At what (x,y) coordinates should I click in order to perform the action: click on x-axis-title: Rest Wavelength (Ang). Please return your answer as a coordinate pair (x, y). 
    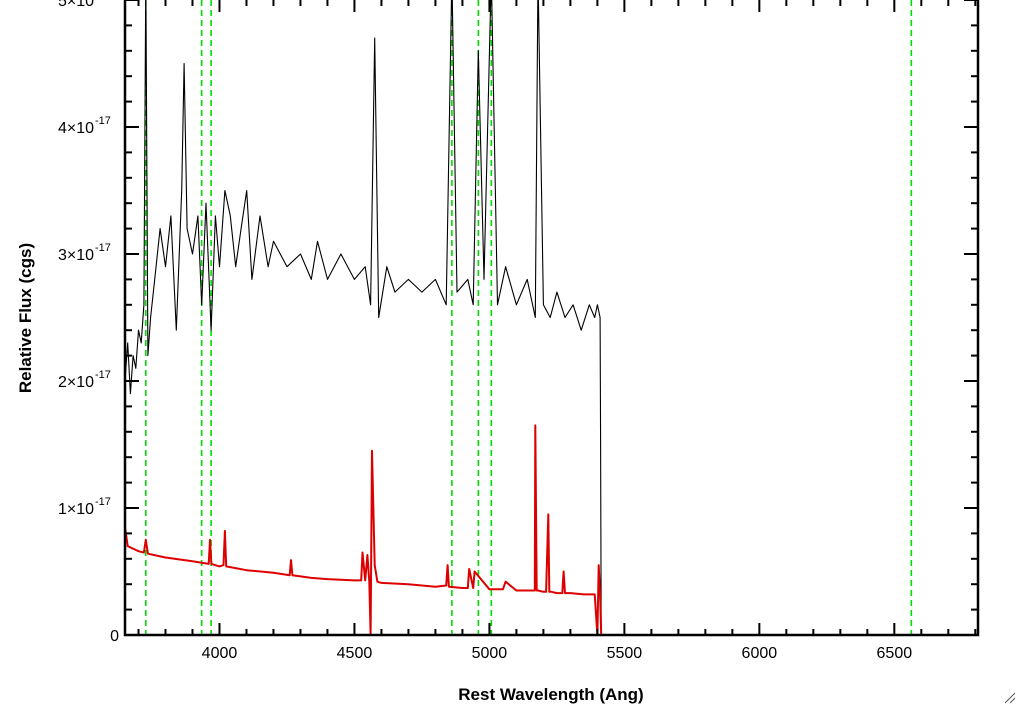
    Looking at the image, I should click on (550, 694).